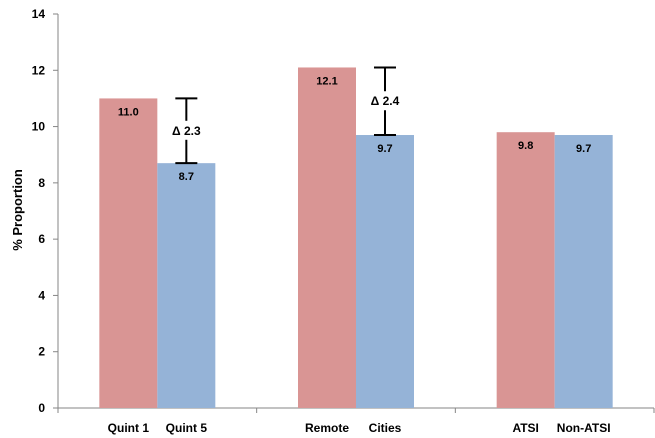  I want to click on bar-value-label: 11.0, so click(128, 112).